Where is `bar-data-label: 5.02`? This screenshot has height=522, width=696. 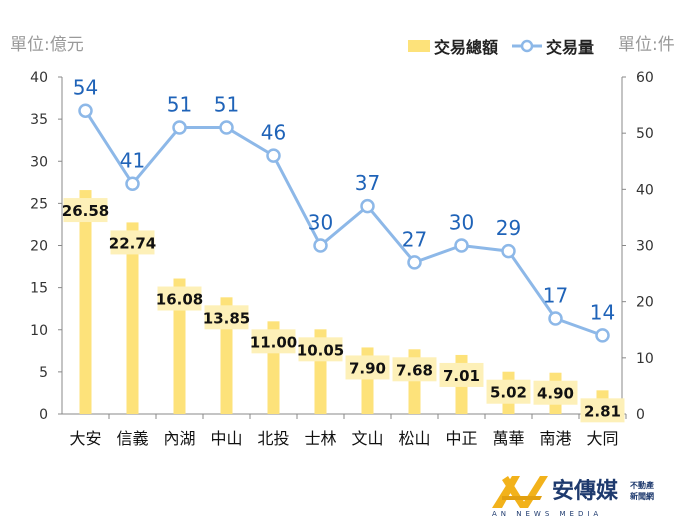
bar-data-label: 5.02 is located at coordinates (508, 393).